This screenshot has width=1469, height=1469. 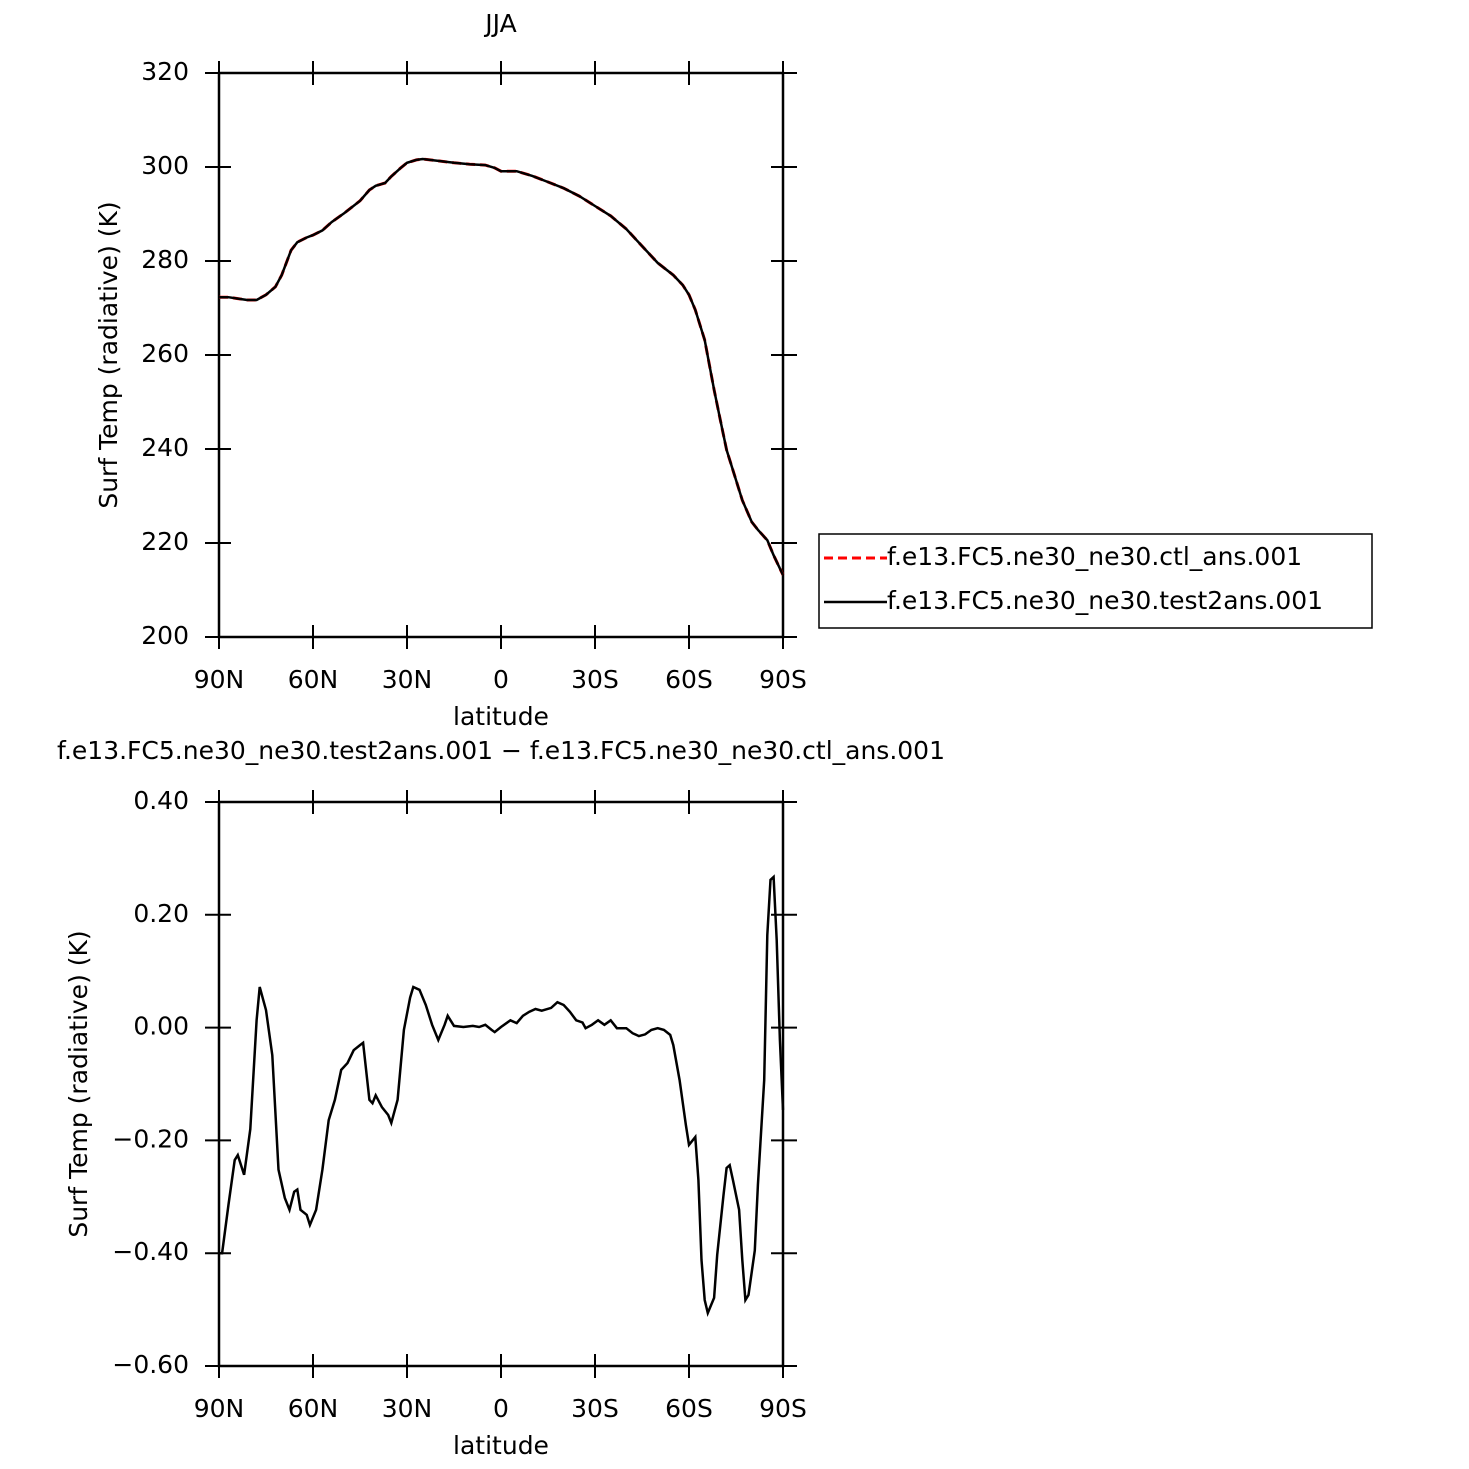 What do you see at coordinates (150, 1138) in the screenshot?
I see `y-tick-label: −0.20` at bounding box center [150, 1138].